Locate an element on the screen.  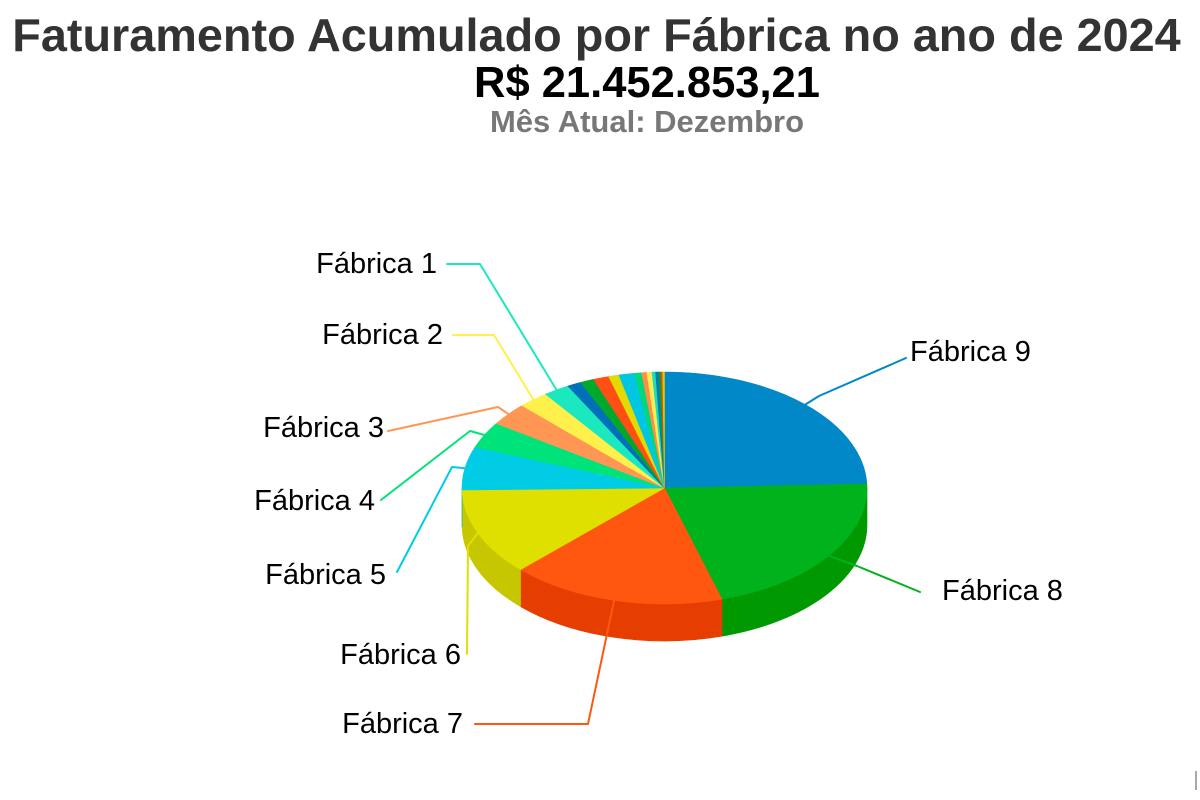
data-label-fabrica-7: Fábrica 7 is located at coordinates (402, 724).